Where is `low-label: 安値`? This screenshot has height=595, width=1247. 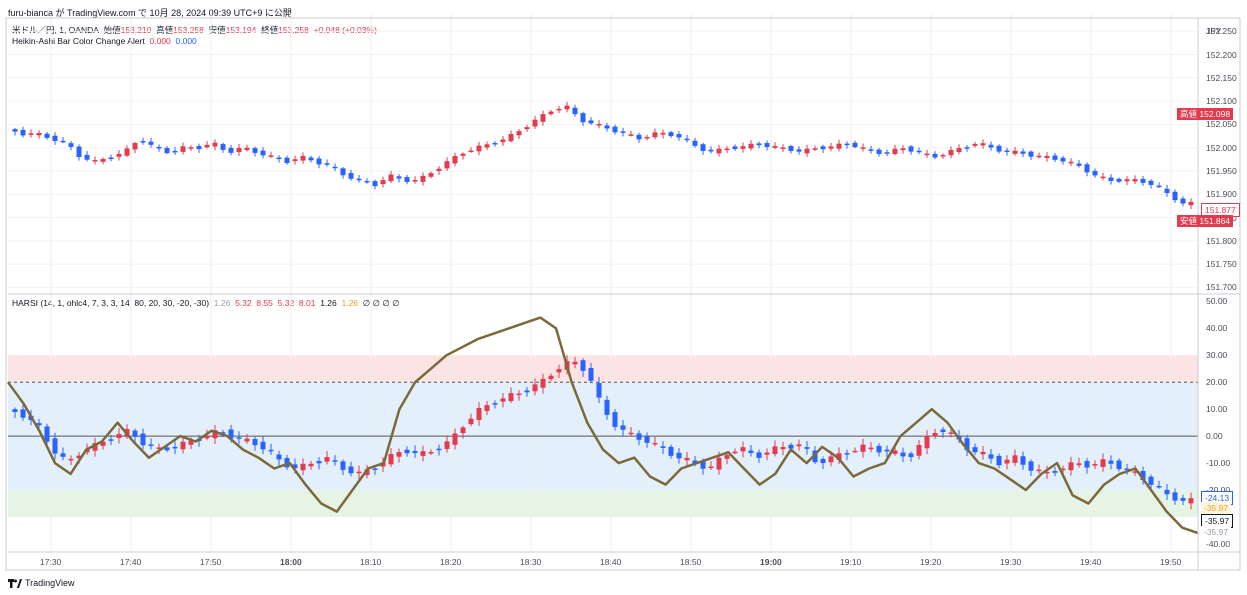
low-label: 安値 is located at coordinates (217, 30).